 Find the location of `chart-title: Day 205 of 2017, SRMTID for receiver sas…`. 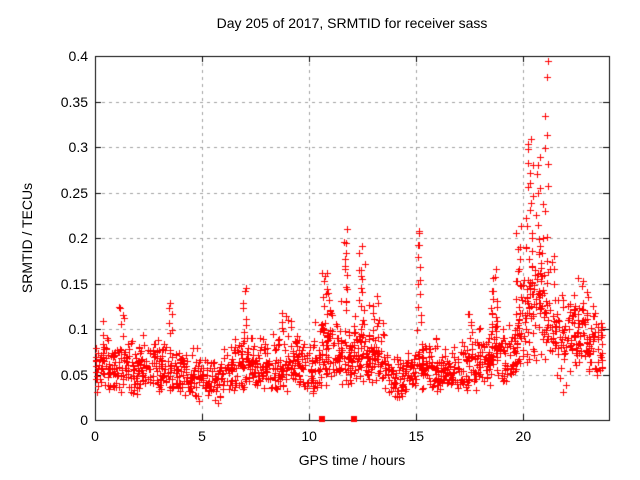

chart-title: Day 205 of 2017, SRMTID for receiver sas… is located at coordinates (352, 23).